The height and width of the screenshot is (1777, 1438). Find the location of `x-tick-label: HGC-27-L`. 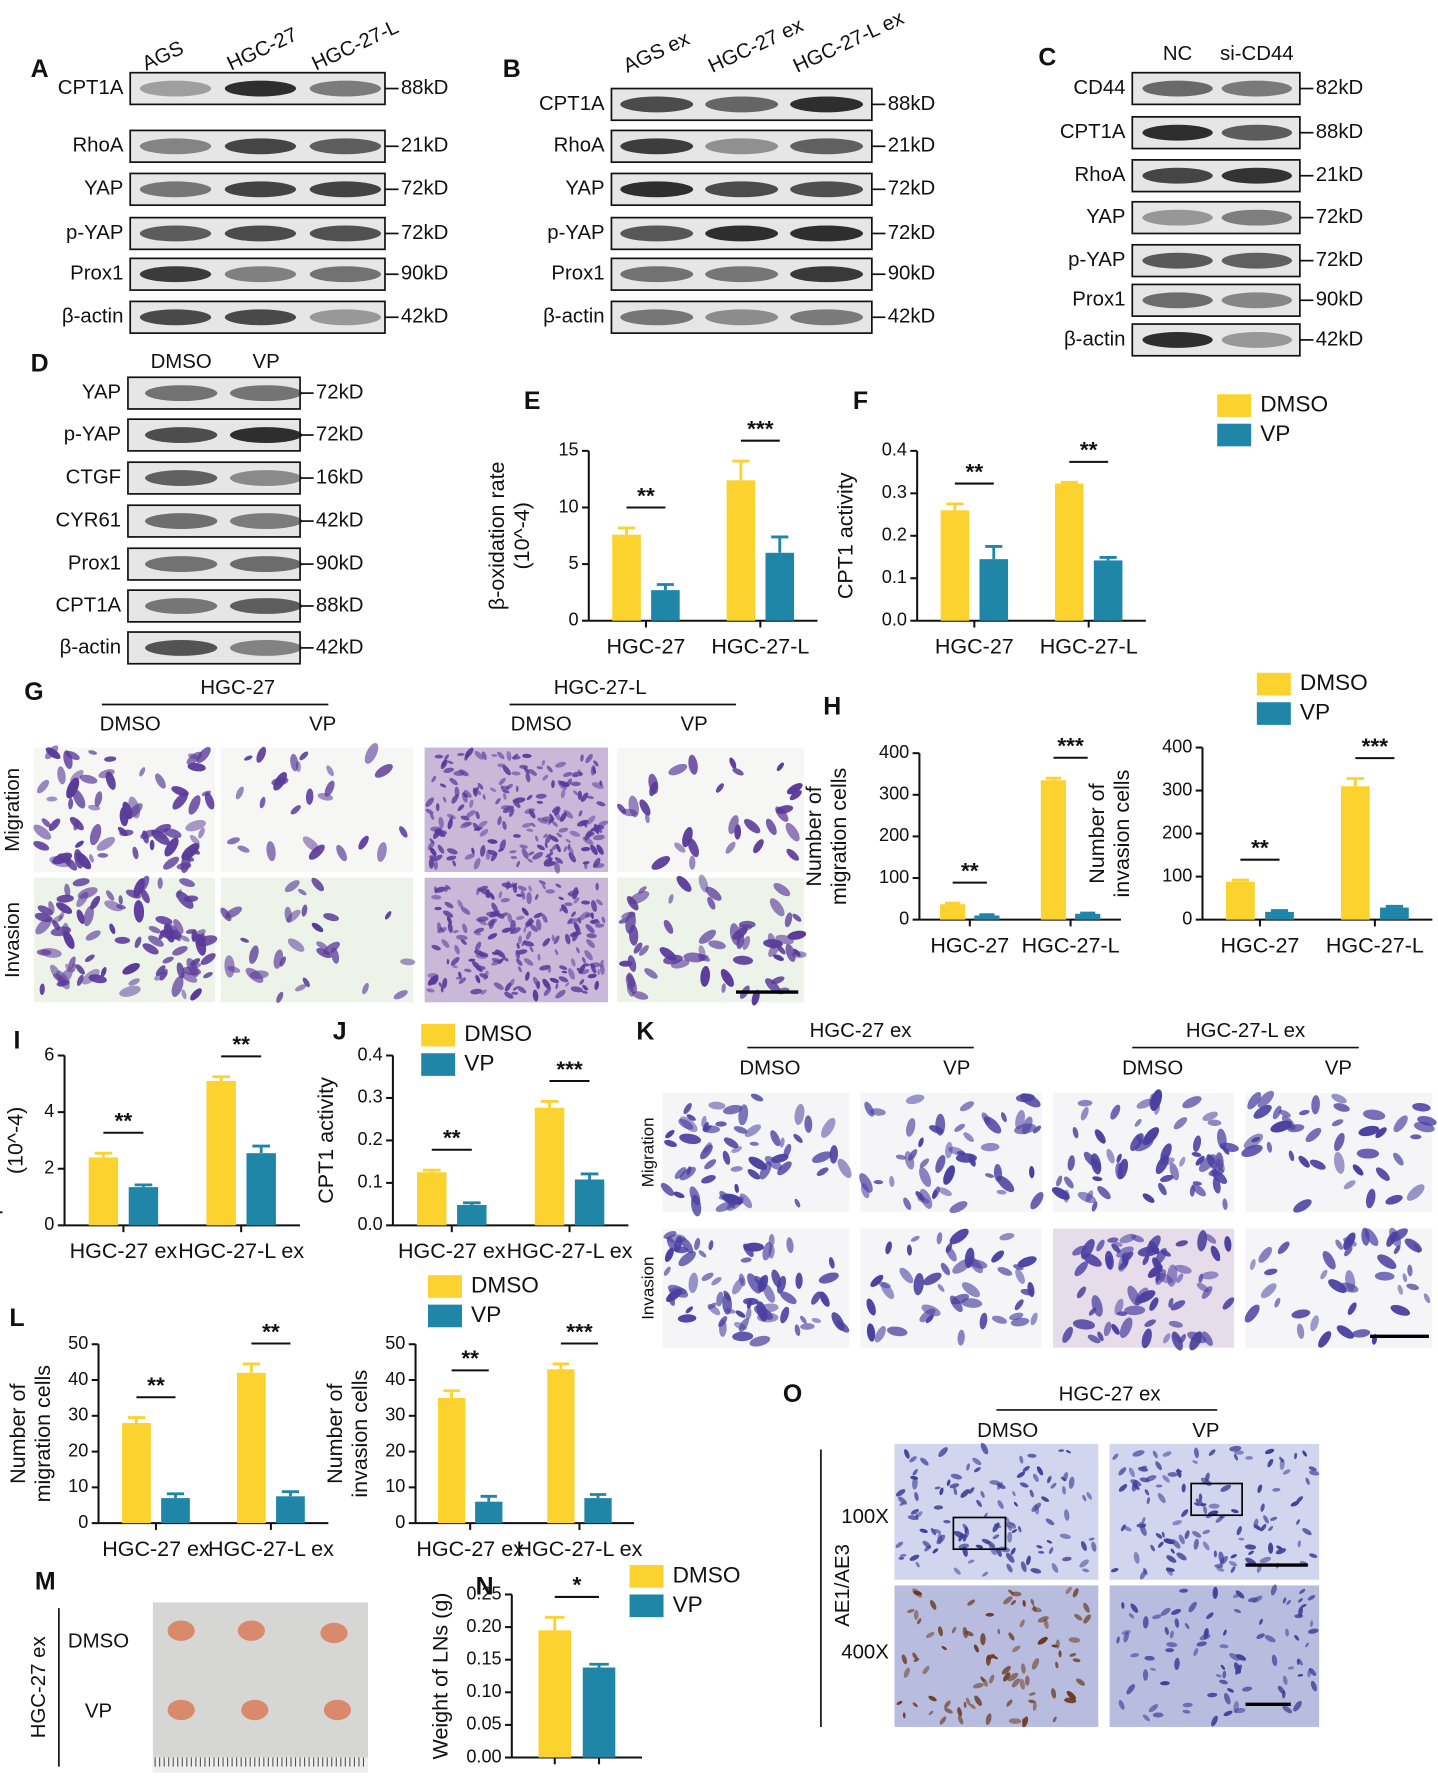

x-tick-label: HGC-27-L is located at coordinates (1375, 946).